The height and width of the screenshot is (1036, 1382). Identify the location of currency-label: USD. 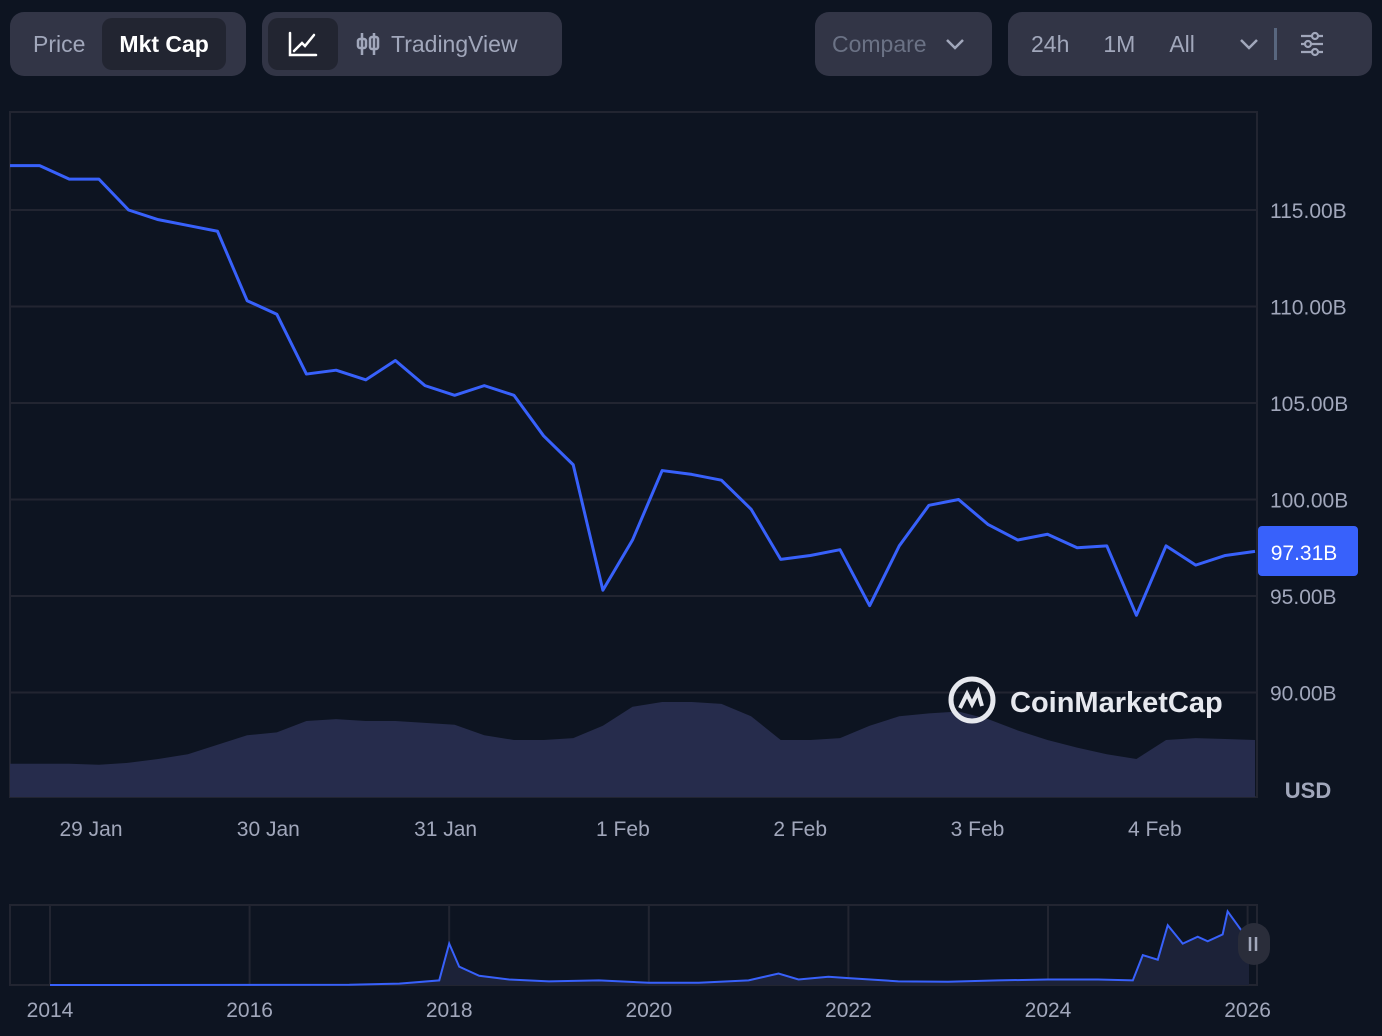
(1308, 790).